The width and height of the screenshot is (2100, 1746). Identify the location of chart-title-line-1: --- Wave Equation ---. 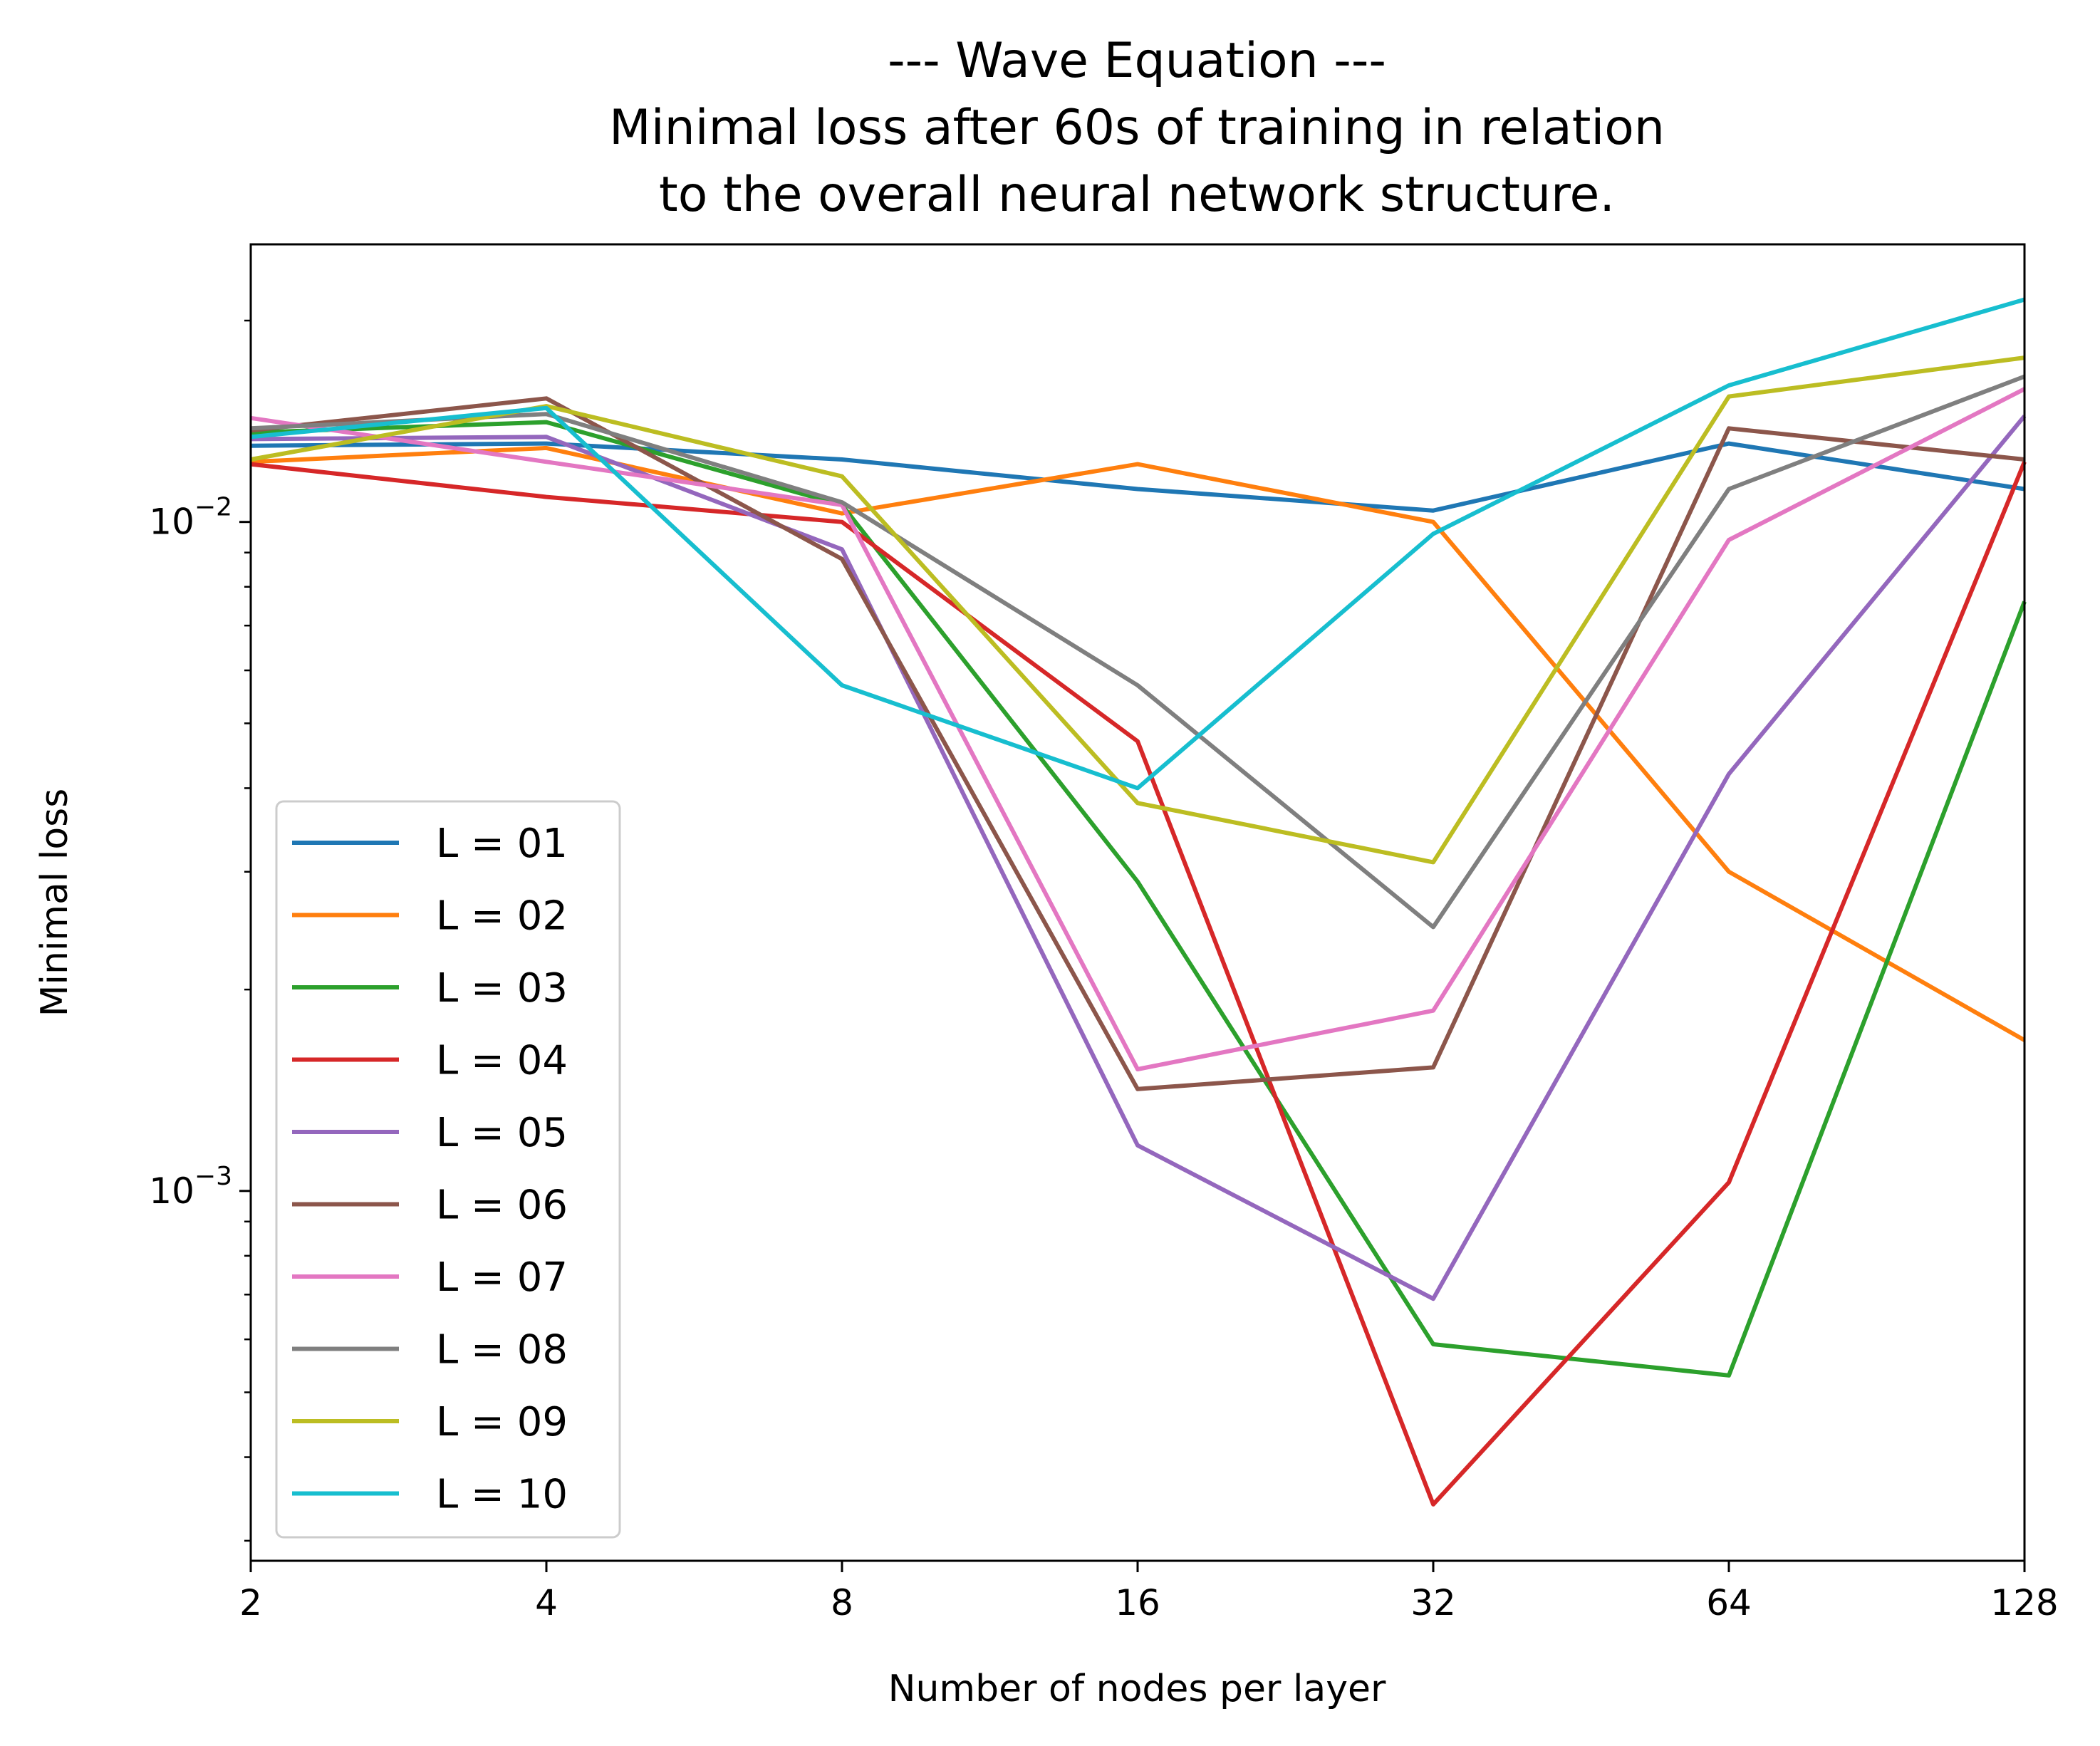
(1137, 61).